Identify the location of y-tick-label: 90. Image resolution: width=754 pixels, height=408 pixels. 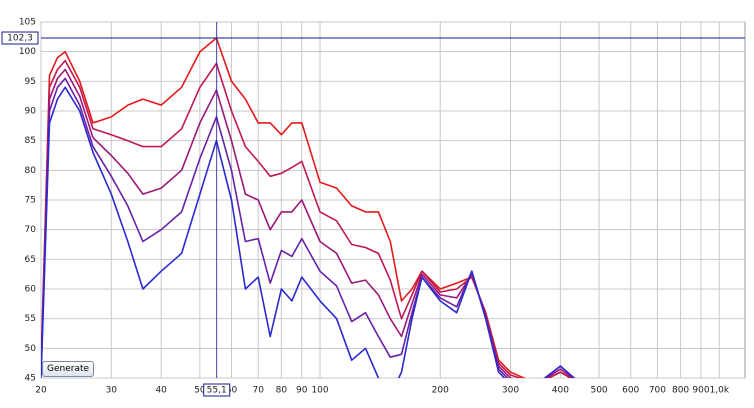
(31, 112).